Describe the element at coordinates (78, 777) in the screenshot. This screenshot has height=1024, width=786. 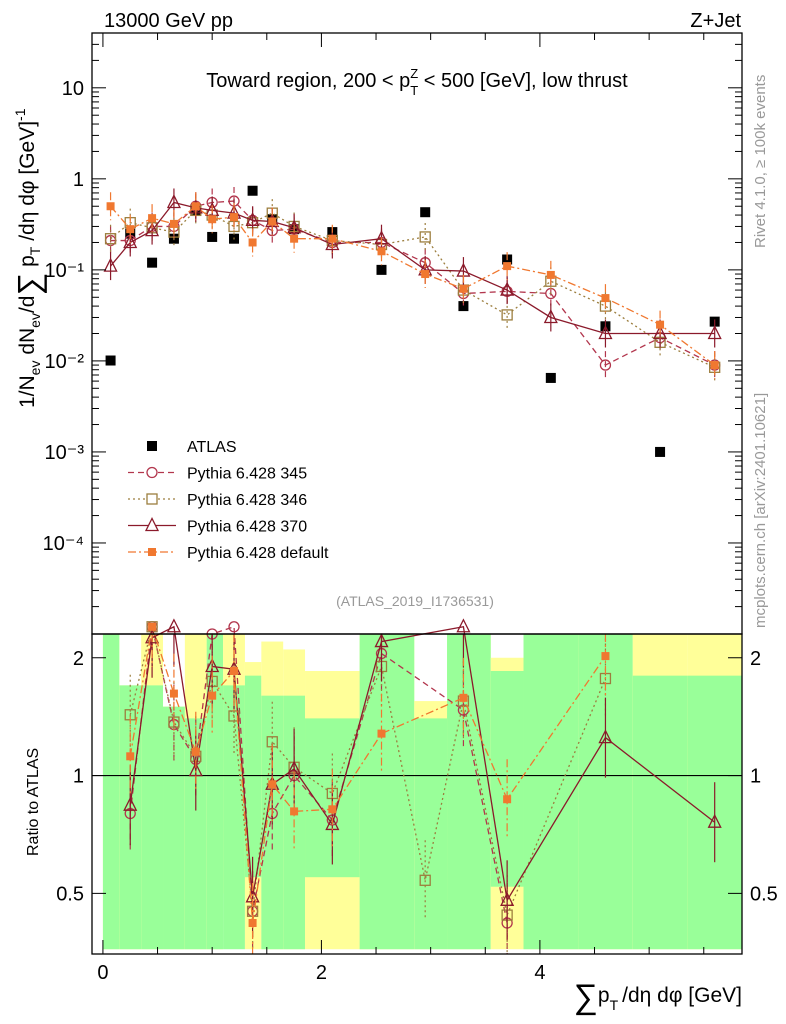
I see `ratio-tick-label: 1` at that location.